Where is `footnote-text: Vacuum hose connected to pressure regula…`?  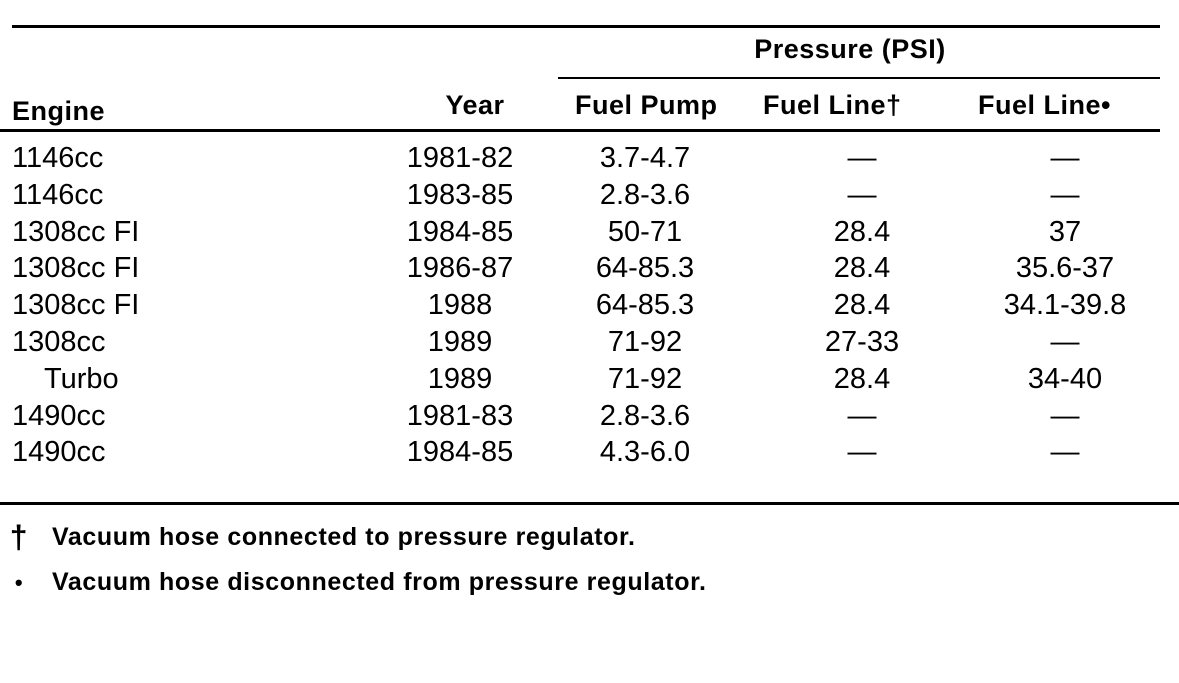
footnote-text: Vacuum hose connected to pressure regula… is located at coordinates (344, 537).